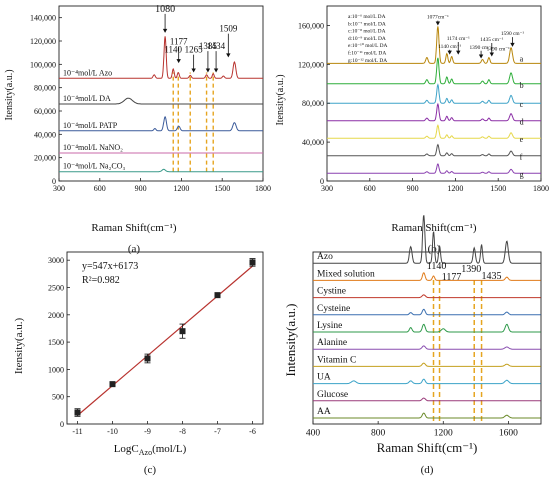 The width and height of the screenshot is (550, 479). Describe the element at coordinates (325, 257) in the screenshot. I see `panel-d-series-label: Azo` at that location.